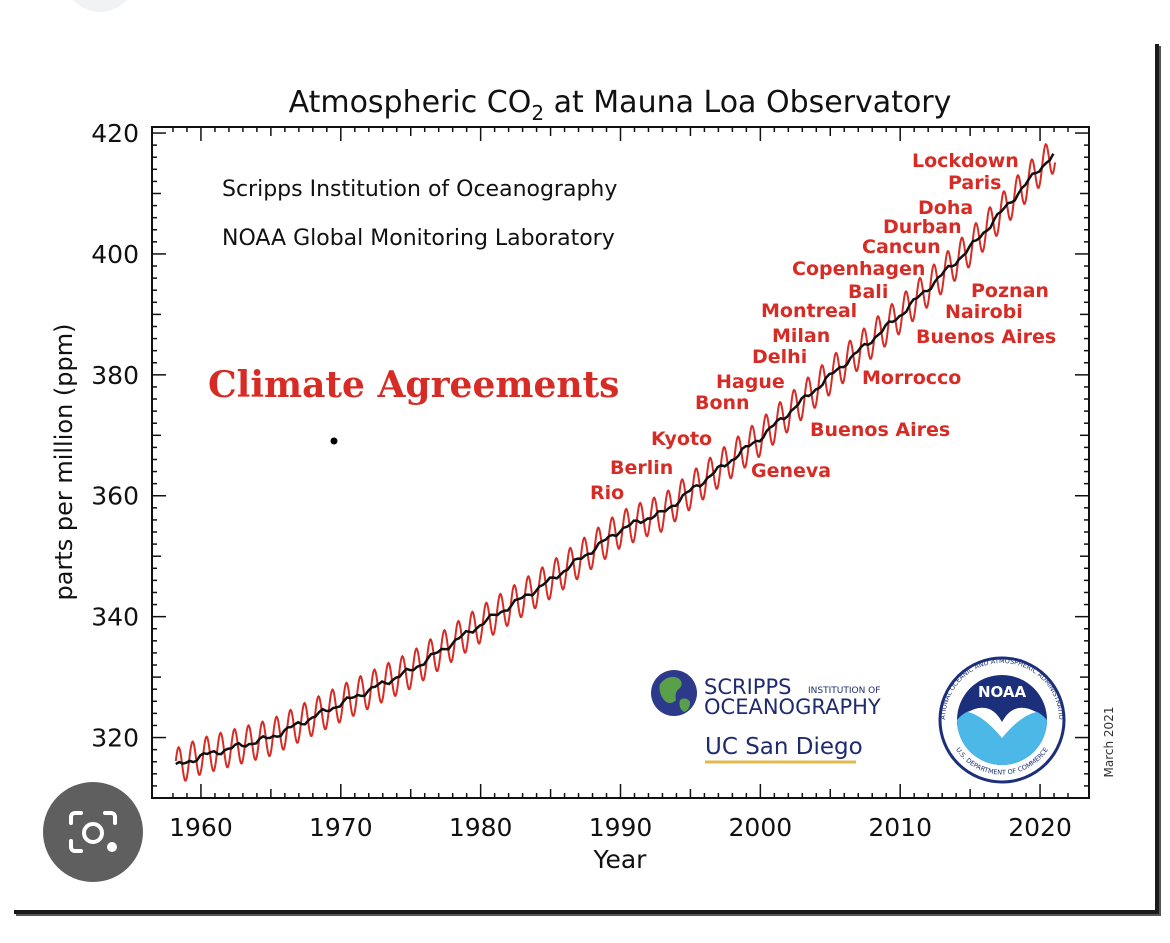 The width and height of the screenshot is (1170, 943). Describe the element at coordinates (64, 462) in the screenshot. I see `y-axis-label: parts per million (ppm)` at that location.